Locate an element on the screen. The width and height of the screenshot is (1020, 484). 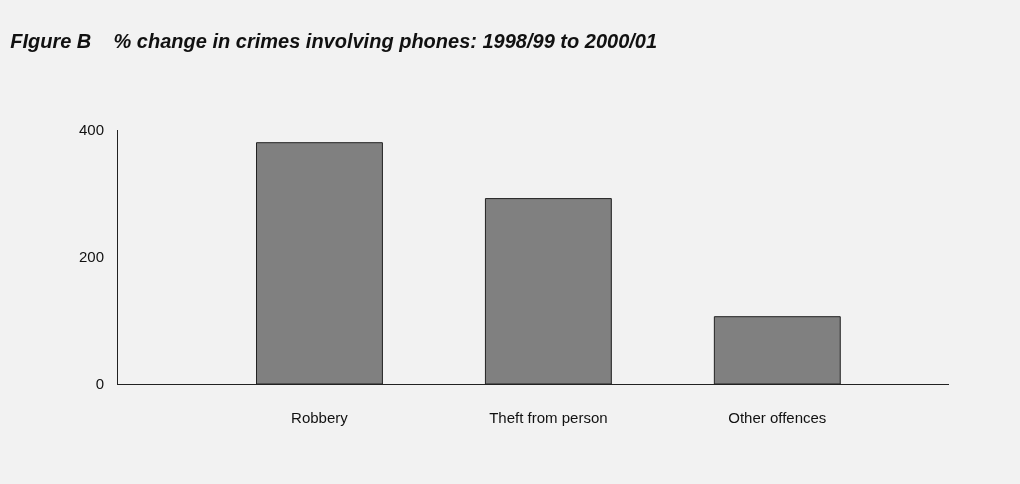
x-tick-label: Other offences is located at coordinates (777, 417).